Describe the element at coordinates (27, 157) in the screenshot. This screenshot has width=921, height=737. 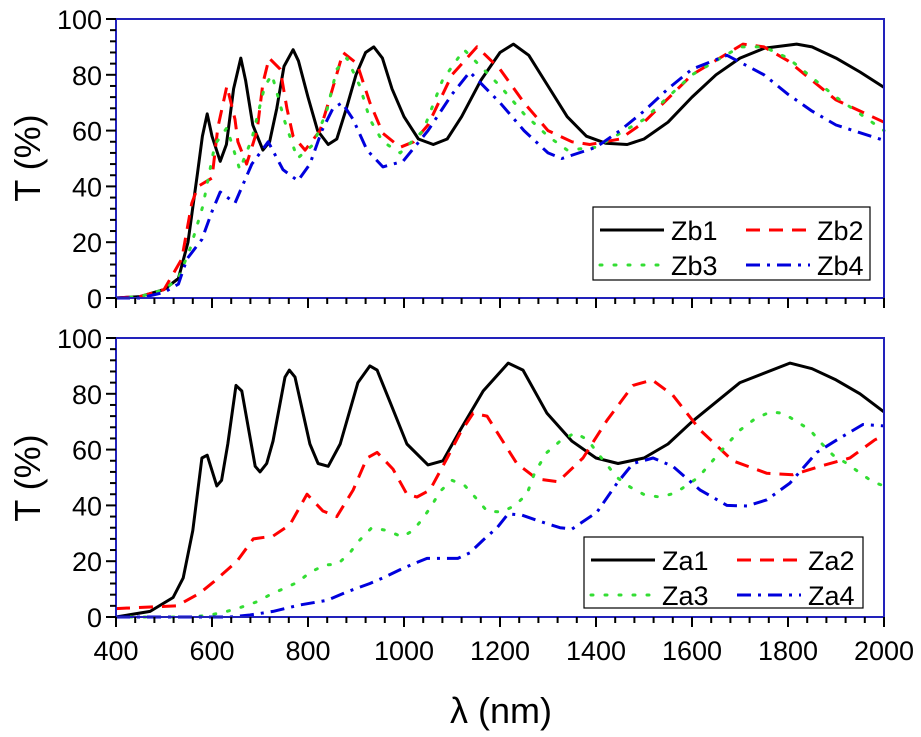
I see `y-axis-label-top: T (%)` at that location.